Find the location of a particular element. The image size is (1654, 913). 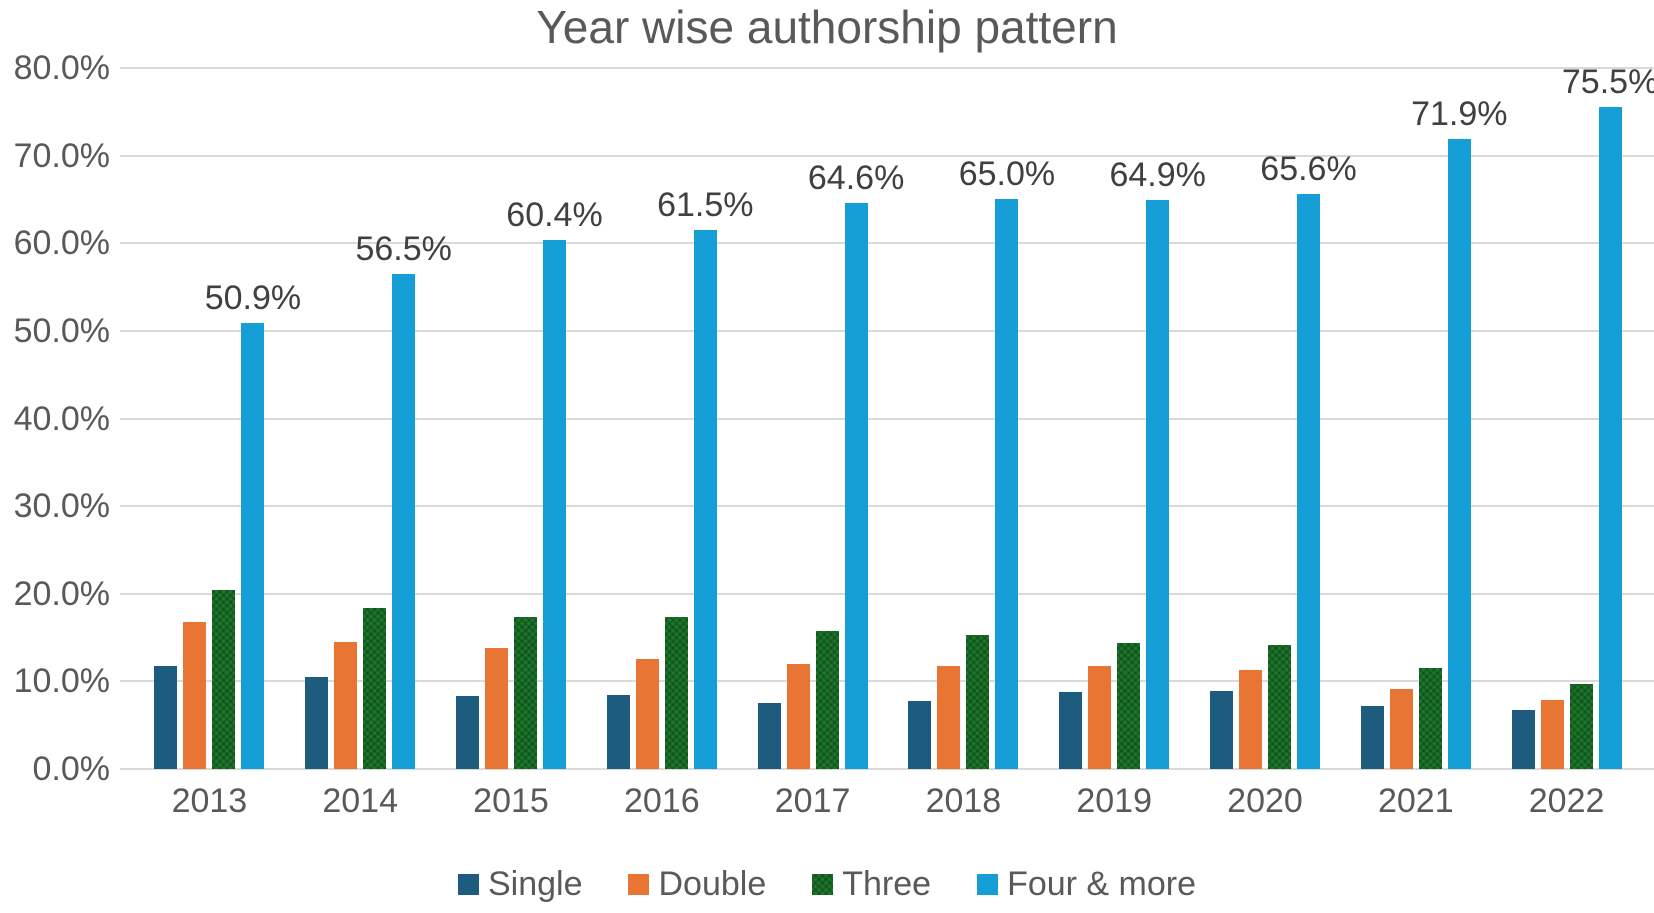

bar-three-2021 is located at coordinates (1430, 718).